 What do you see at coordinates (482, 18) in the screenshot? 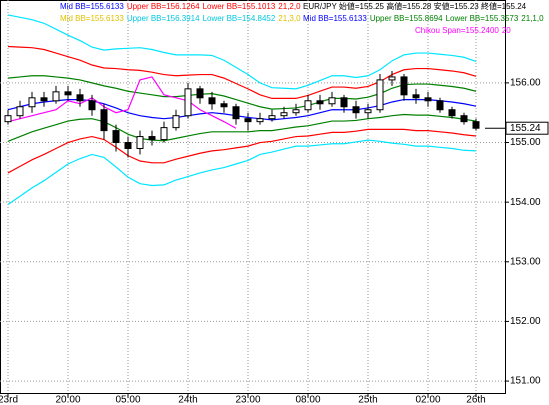
I see `info-item: Lower BB=155.3573` at bounding box center [482, 18].